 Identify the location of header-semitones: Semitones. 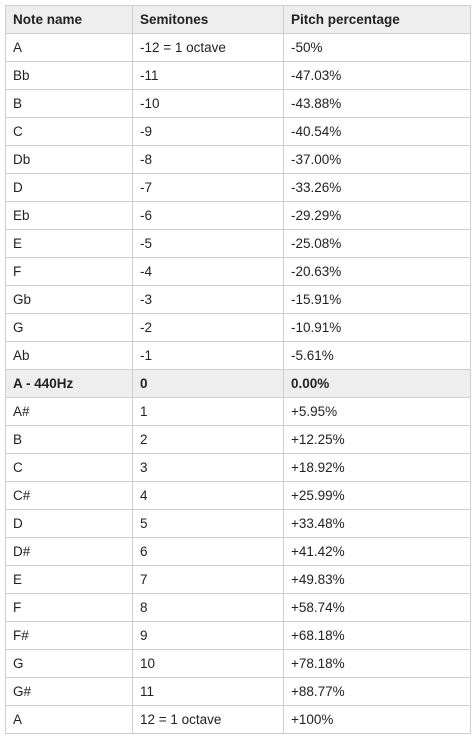
(208, 19).